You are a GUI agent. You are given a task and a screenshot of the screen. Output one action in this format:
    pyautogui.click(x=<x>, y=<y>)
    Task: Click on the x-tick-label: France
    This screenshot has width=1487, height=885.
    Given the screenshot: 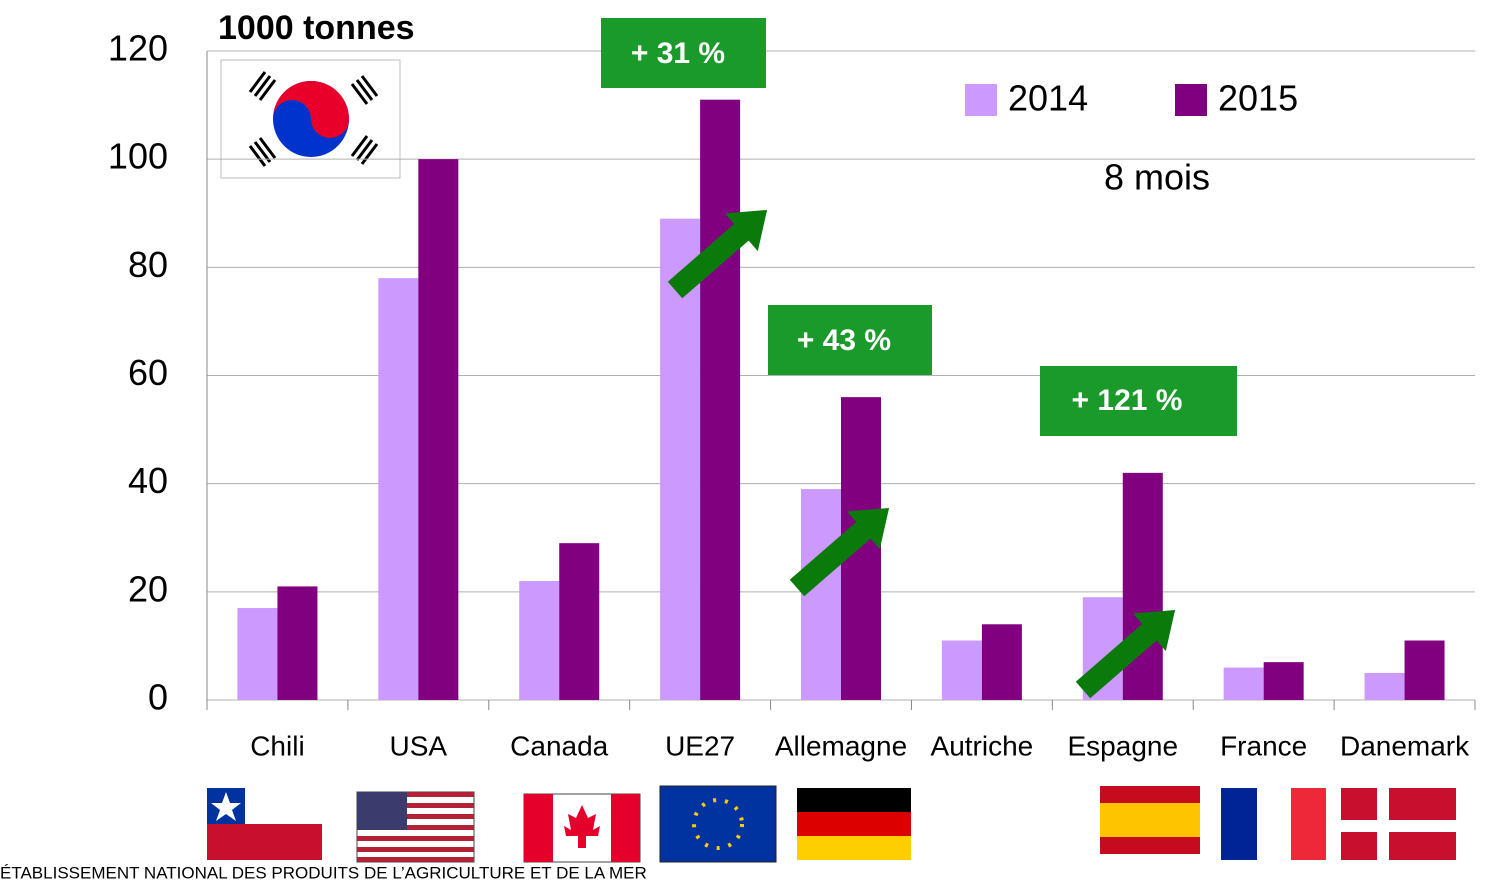 What is the action you would take?
    pyautogui.click(x=1263, y=745)
    